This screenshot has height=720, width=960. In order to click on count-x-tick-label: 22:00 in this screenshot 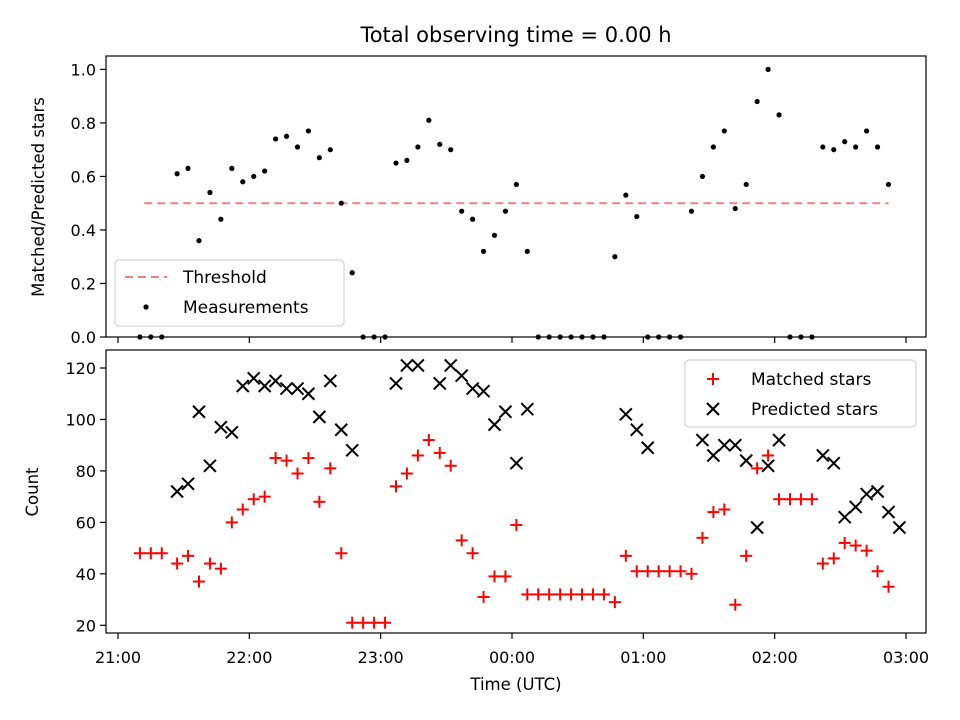, I will do `click(249, 657)`.